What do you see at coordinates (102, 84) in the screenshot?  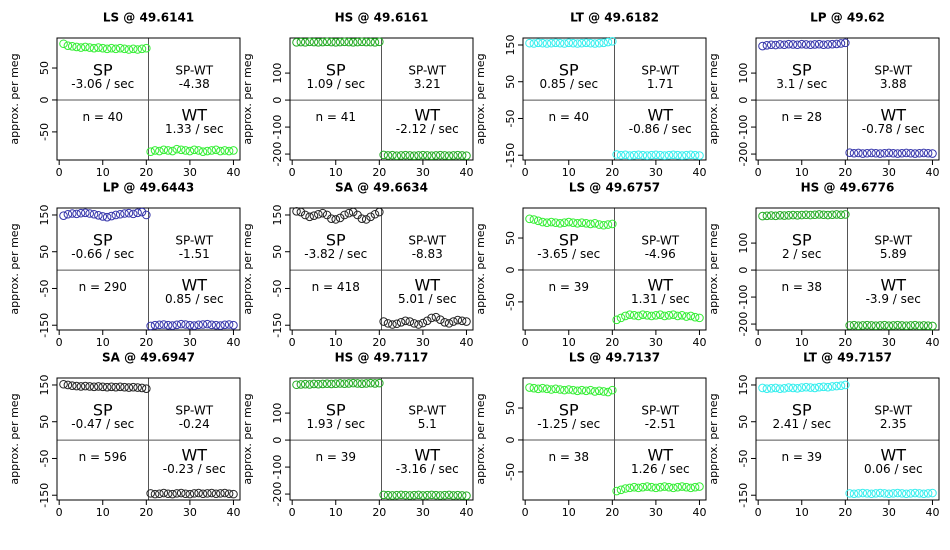 I see `annotation: -3.06 / sec` at bounding box center [102, 84].